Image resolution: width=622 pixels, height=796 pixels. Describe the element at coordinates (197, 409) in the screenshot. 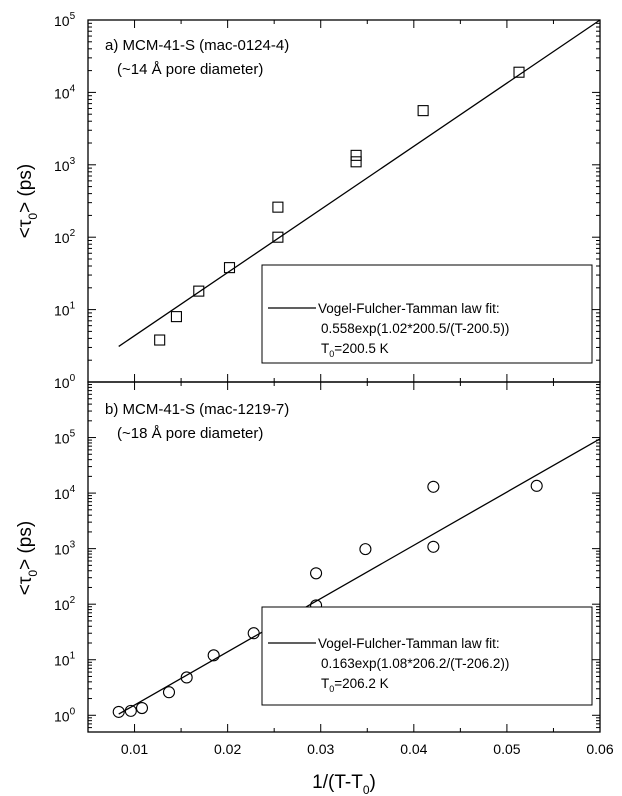

I see `panel-b-annotation-line-1: b) MCM-41-S (mac-1219-7)` at that location.